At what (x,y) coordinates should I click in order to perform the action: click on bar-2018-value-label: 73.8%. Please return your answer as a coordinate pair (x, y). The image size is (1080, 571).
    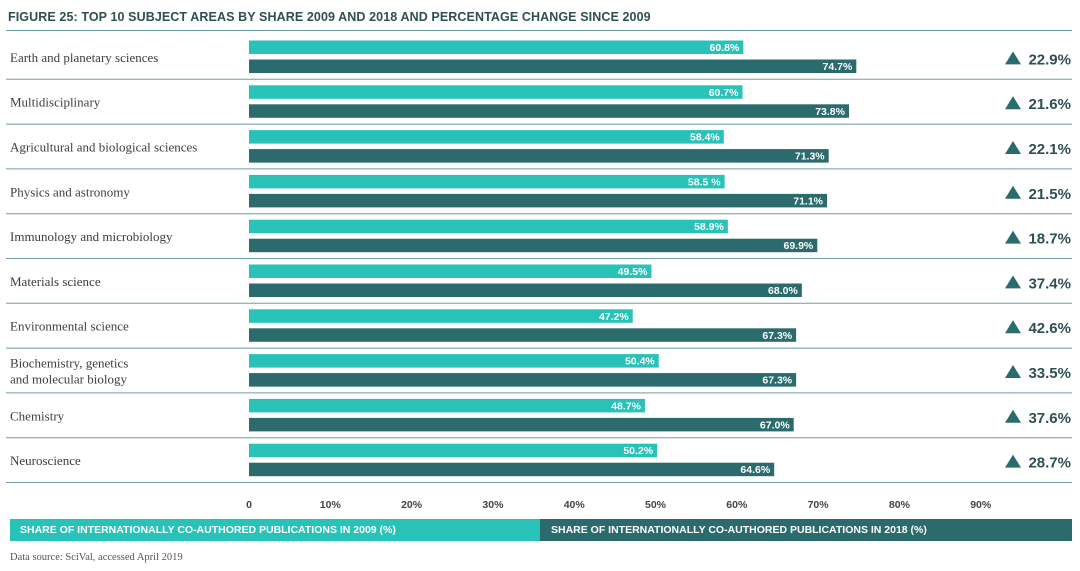
    Looking at the image, I should click on (830, 112).